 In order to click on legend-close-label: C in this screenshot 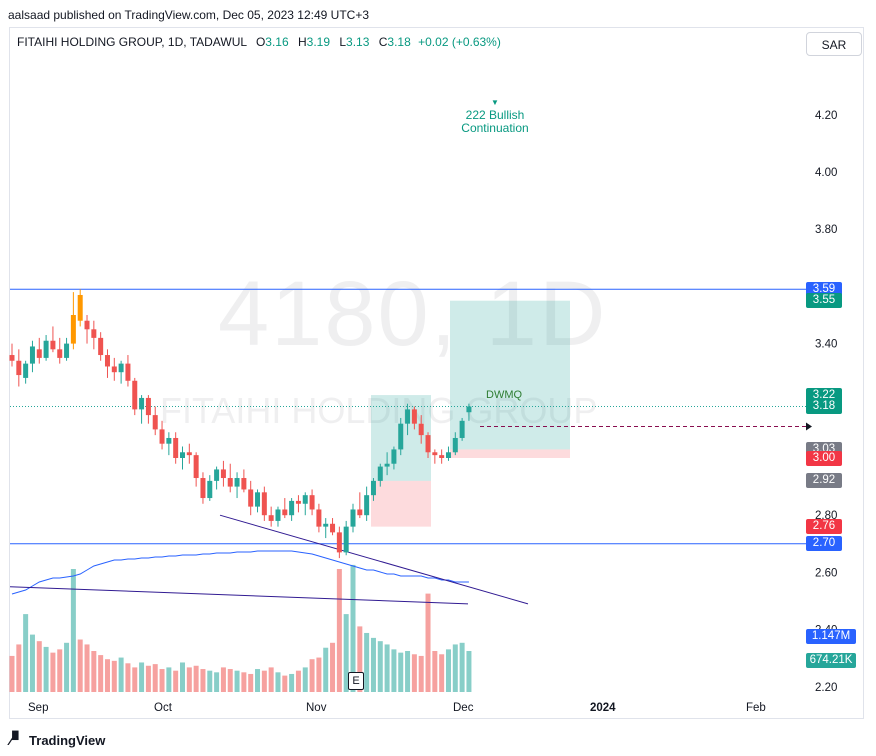, I will do `click(383, 42)`.